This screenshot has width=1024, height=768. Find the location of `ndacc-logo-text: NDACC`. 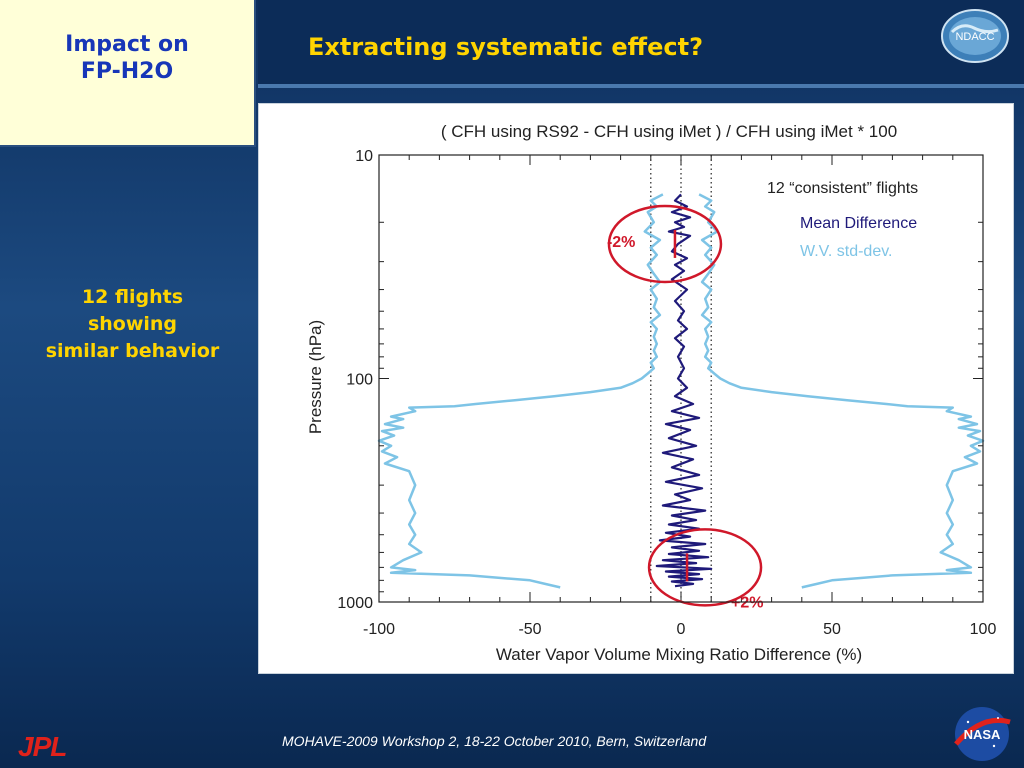

ndacc-logo-text: NDACC is located at coordinates (974, 37).